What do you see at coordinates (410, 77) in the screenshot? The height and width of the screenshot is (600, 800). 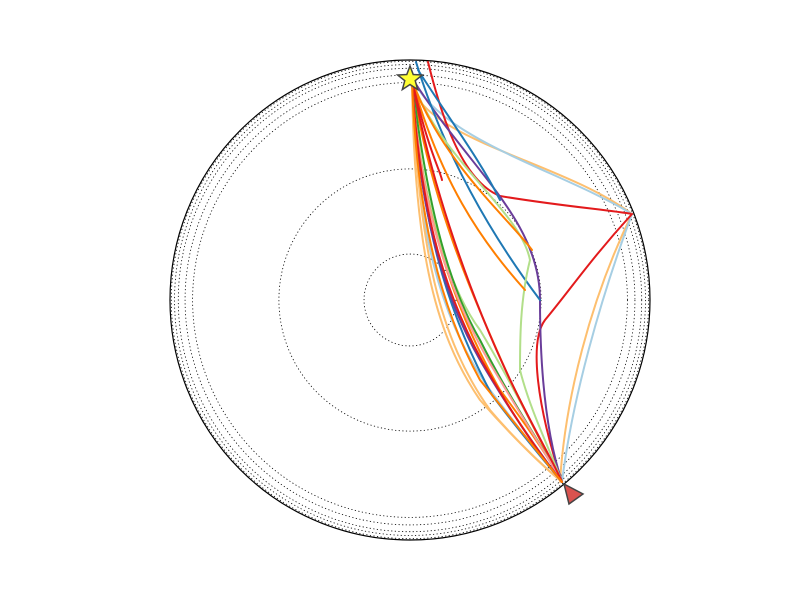 I see `star-icon` at bounding box center [410, 77].